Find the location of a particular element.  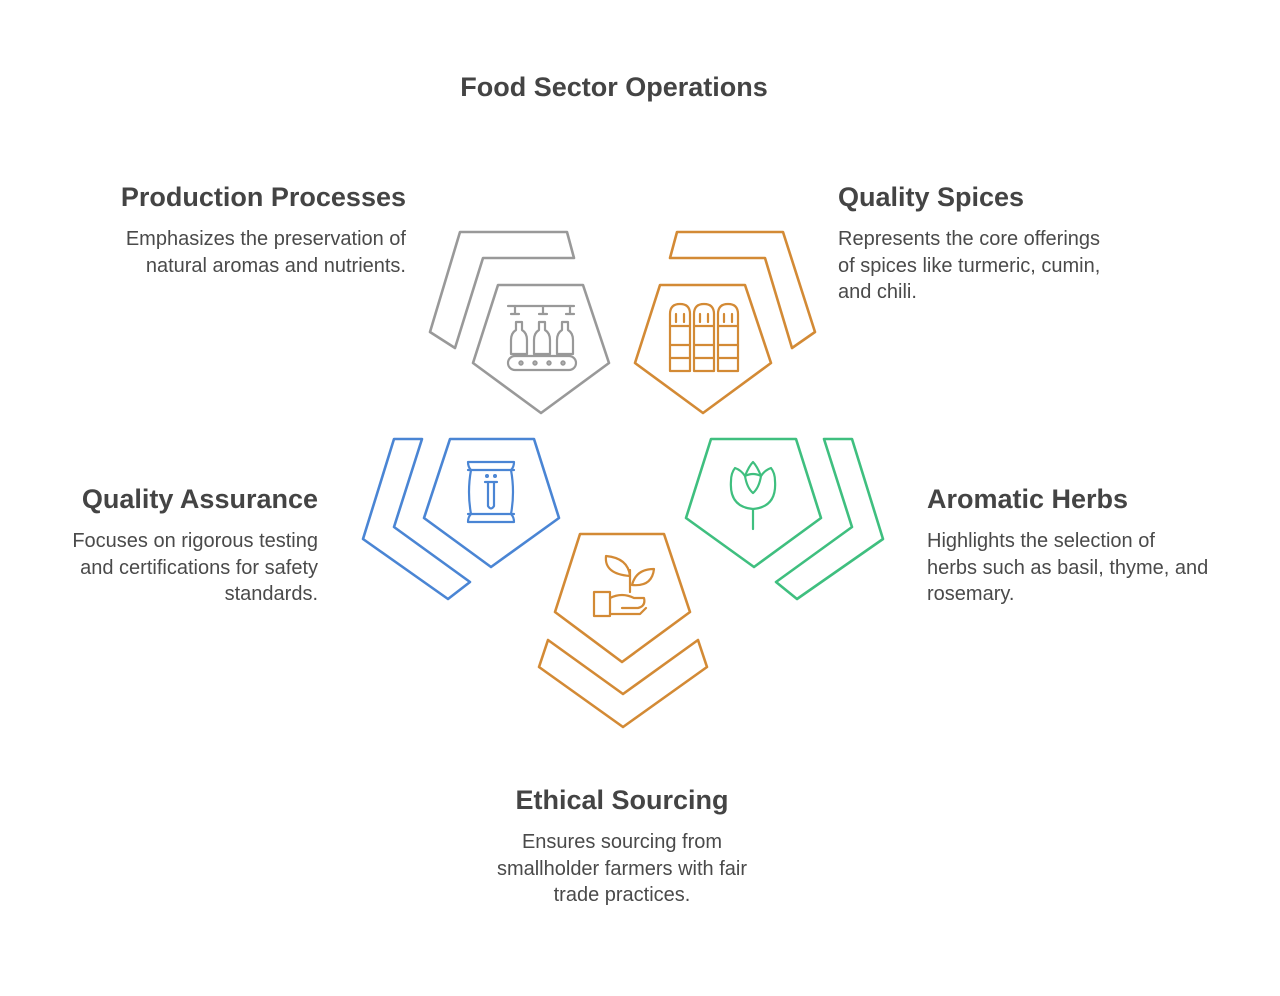

herbs-line-3: rosemary. is located at coordinates (971, 594).